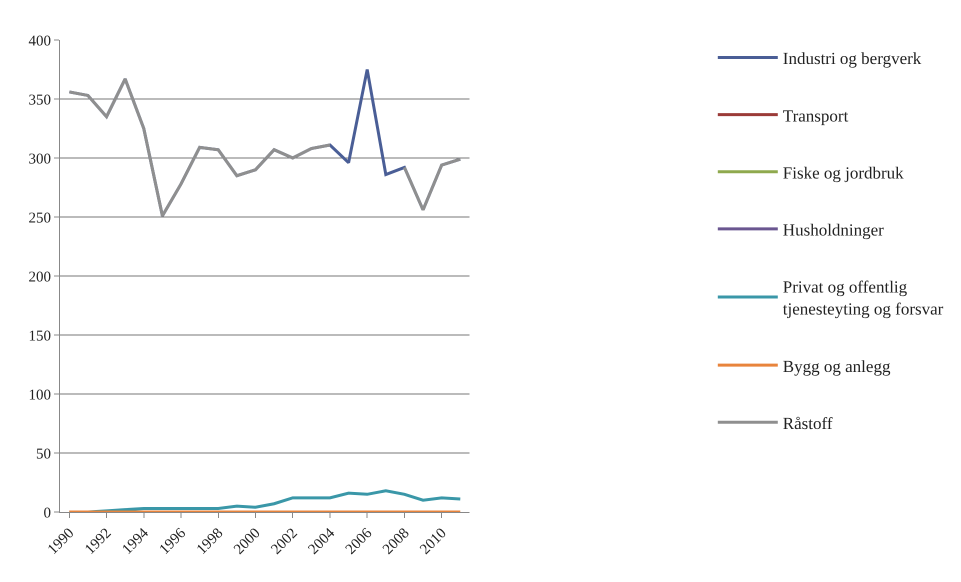 The width and height of the screenshot is (961, 582). I want to click on y-tick-label: 50, so click(43, 454).